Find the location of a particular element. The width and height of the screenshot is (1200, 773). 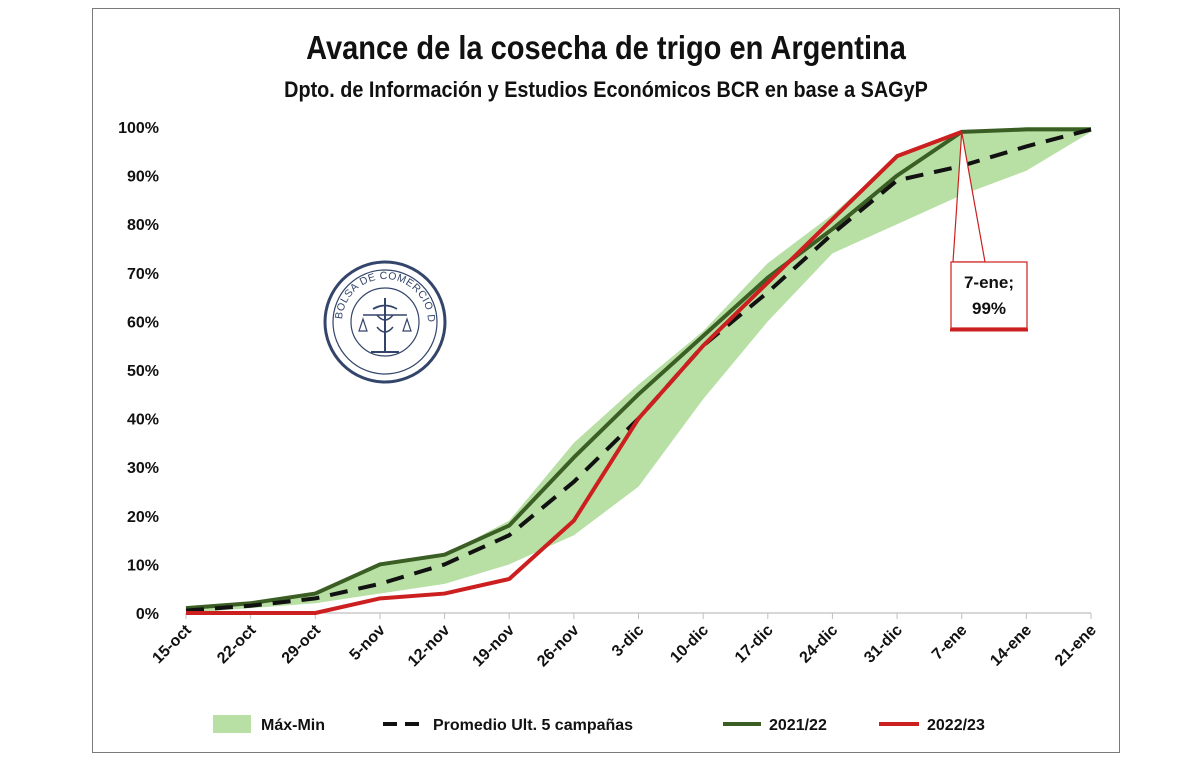

legend-swatch-band is located at coordinates (232, 724).